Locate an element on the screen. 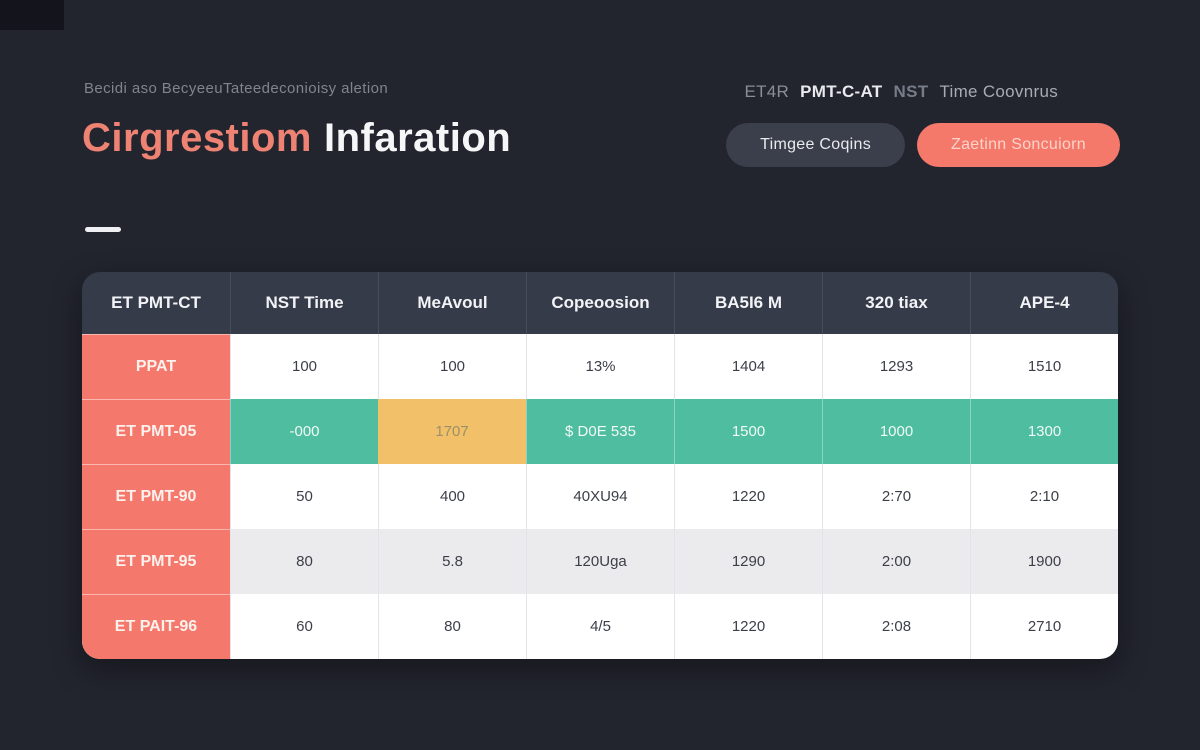 The width and height of the screenshot is (1200, 750). page-title-rest: Infaration is located at coordinates (418, 138).